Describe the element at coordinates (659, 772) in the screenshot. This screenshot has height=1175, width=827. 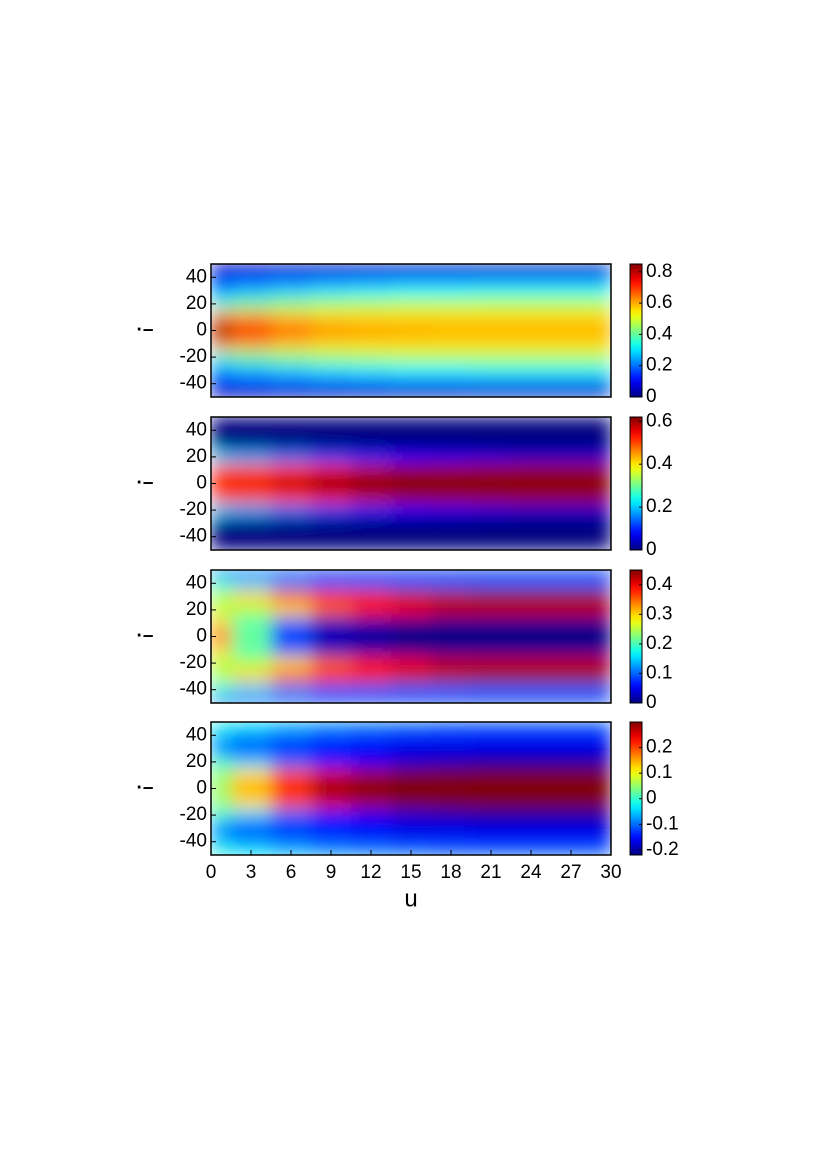
I see `colorbar-tick-label: 0.1` at that location.